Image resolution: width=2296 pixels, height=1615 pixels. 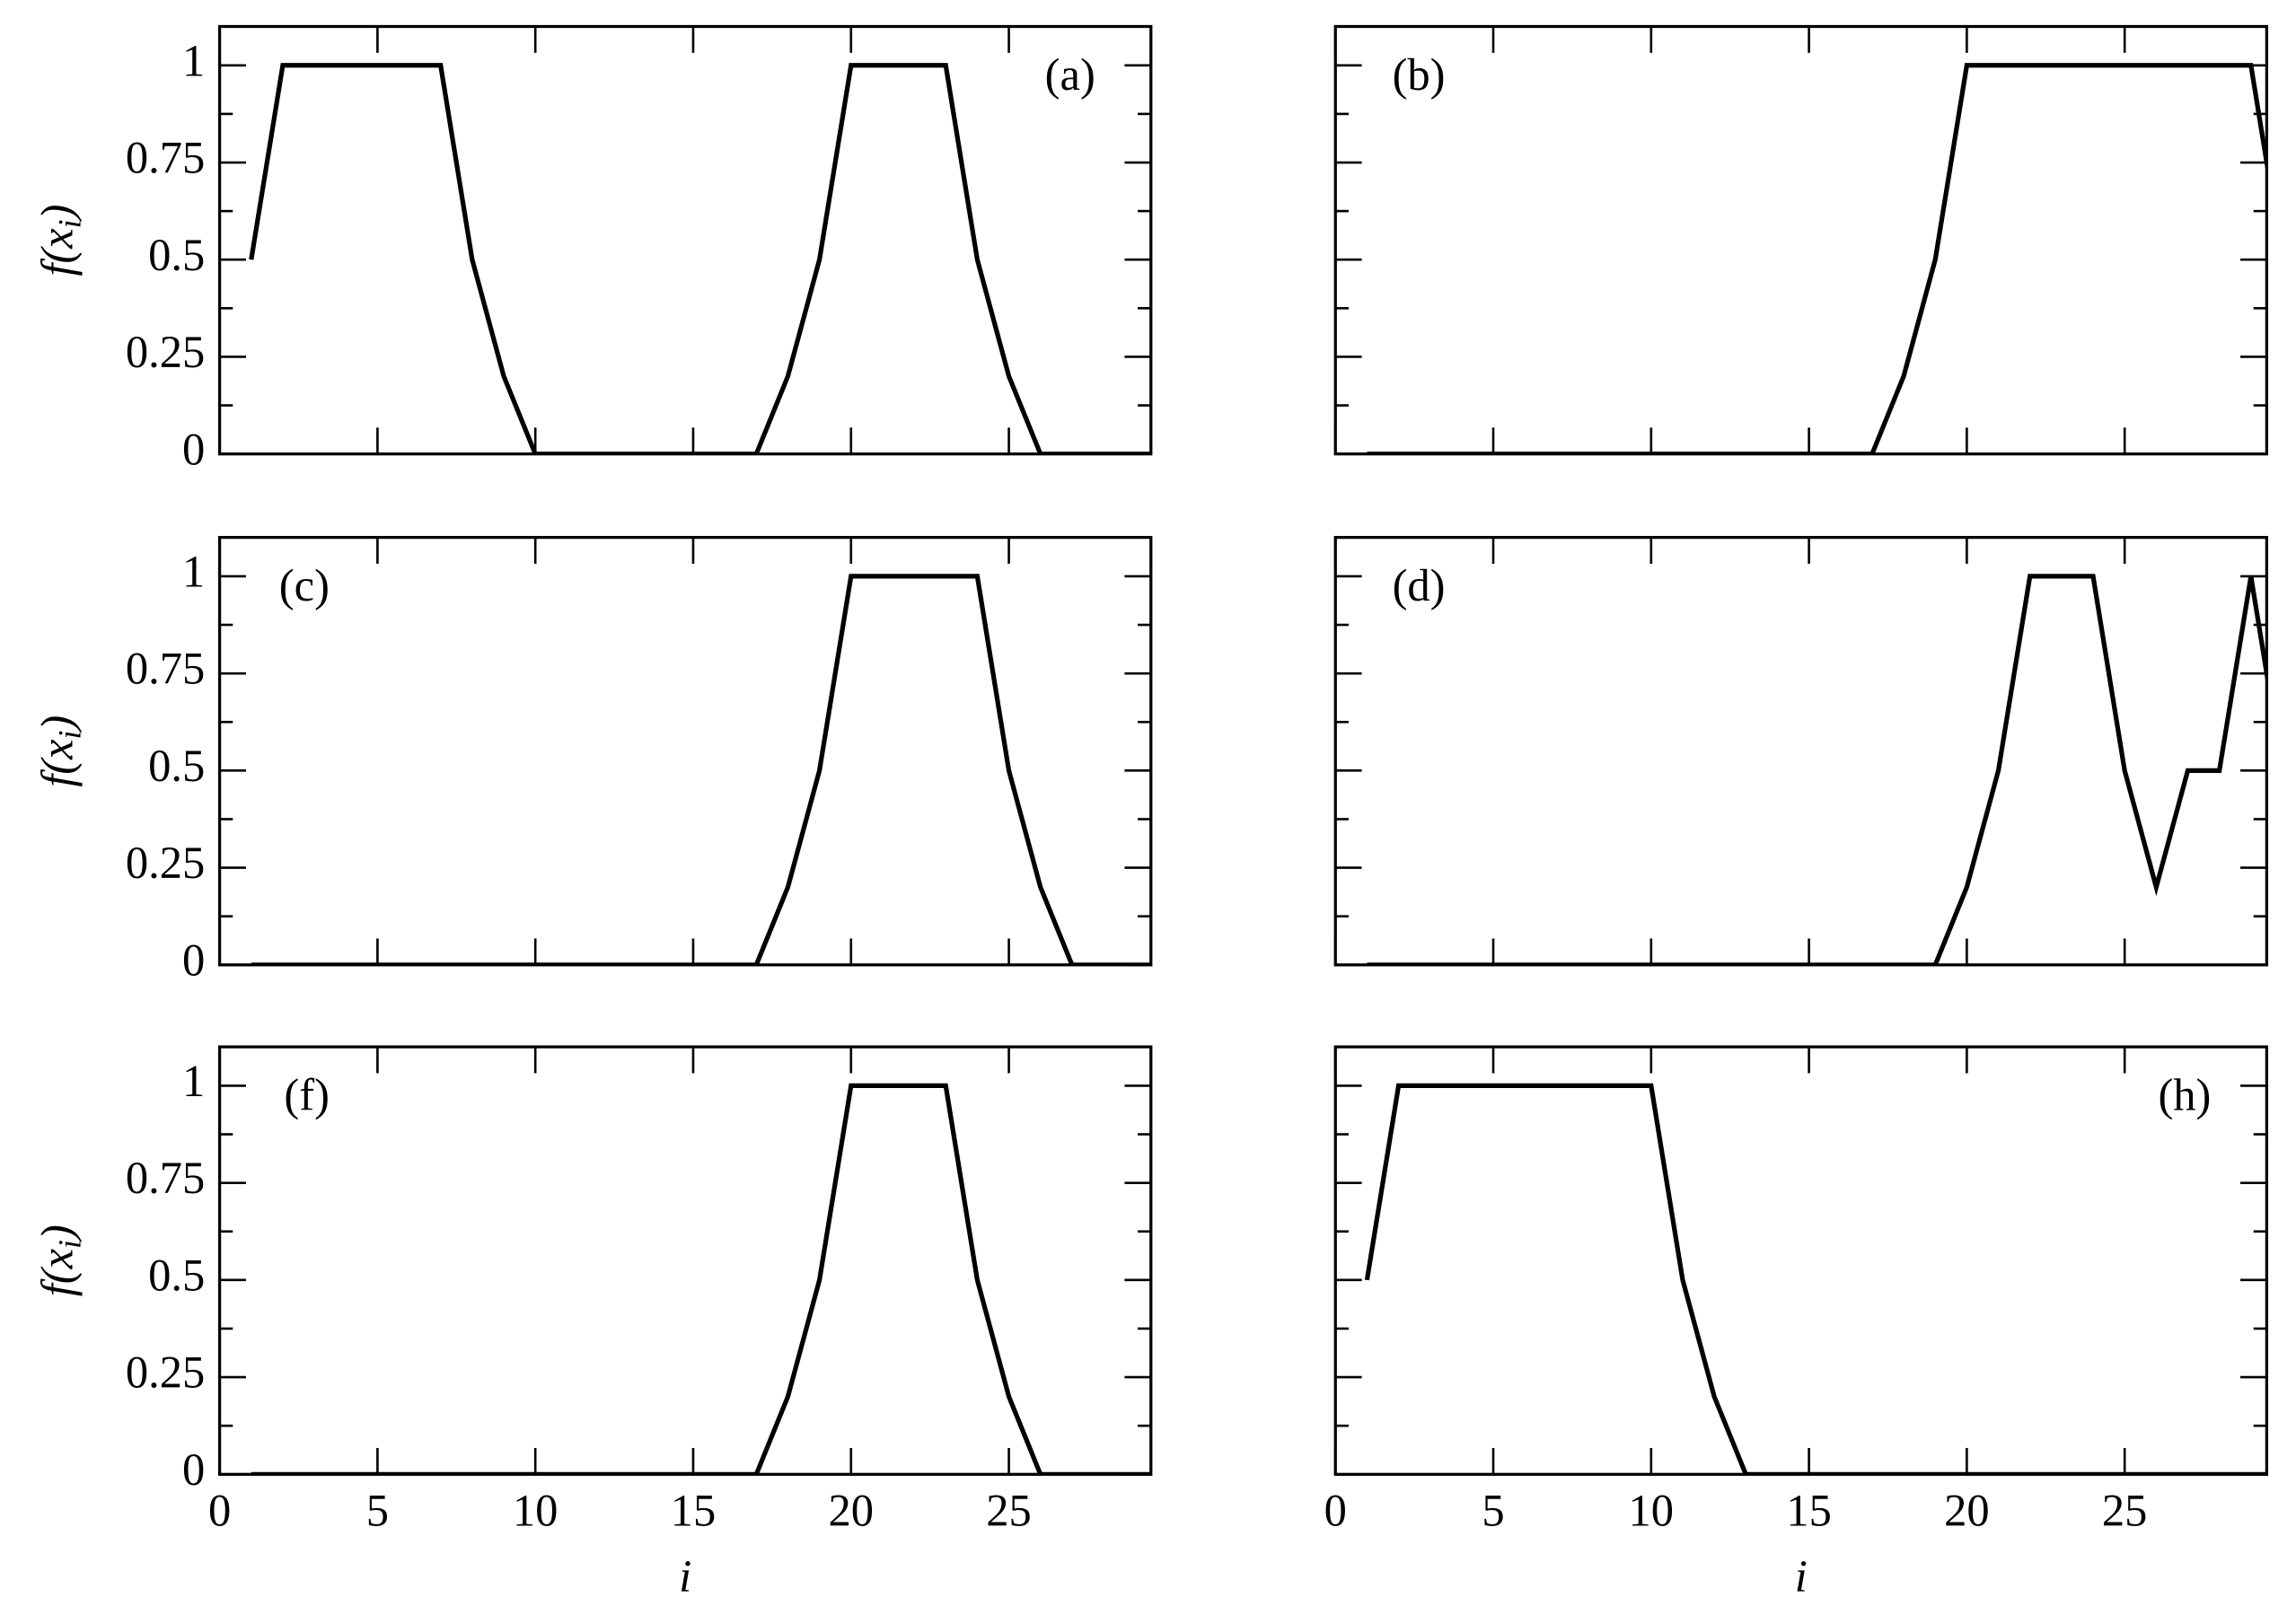 What do you see at coordinates (2184, 1094) in the screenshot?
I see `panel-label: (h)` at bounding box center [2184, 1094].